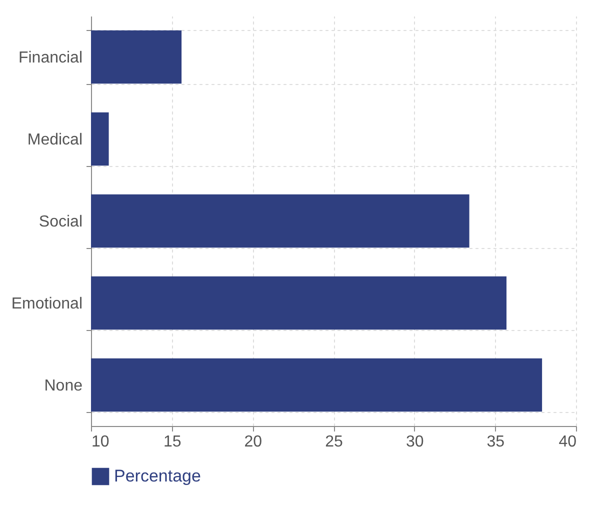 The width and height of the screenshot is (613, 510). Describe the element at coordinates (415, 442) in the screenshot. I see `x-tick-label: 30` at that location.